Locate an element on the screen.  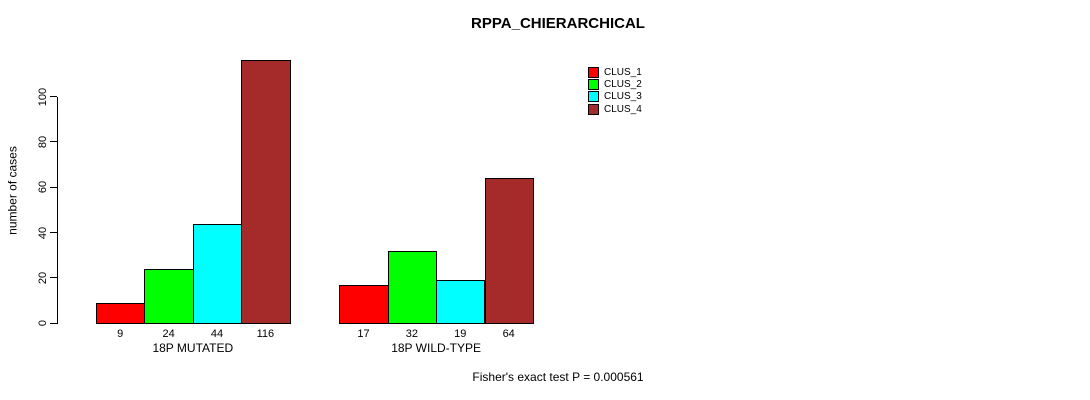
bar-clus-2-18p-wild-type is located at coordinates (412, 287).